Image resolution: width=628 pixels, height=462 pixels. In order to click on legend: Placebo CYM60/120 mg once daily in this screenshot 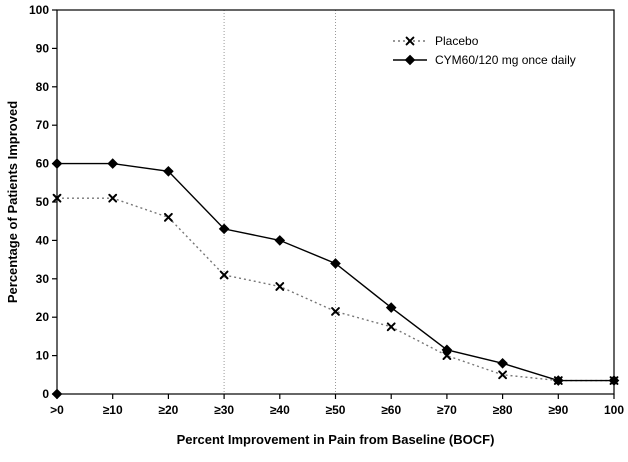, I will do `click(484, 50)`.